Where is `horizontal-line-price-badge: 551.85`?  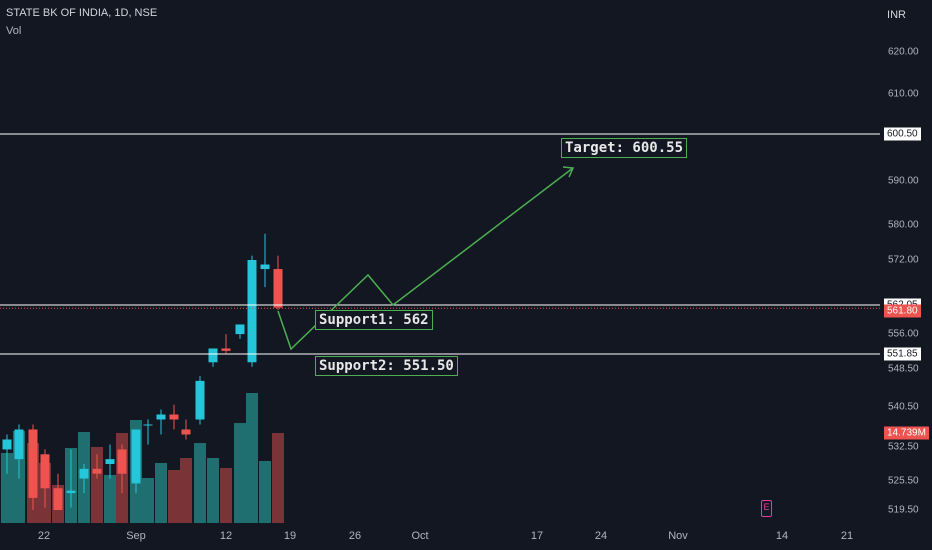
horizontal-line-price-badge: 551.85 is located at coordinates (902, 354).